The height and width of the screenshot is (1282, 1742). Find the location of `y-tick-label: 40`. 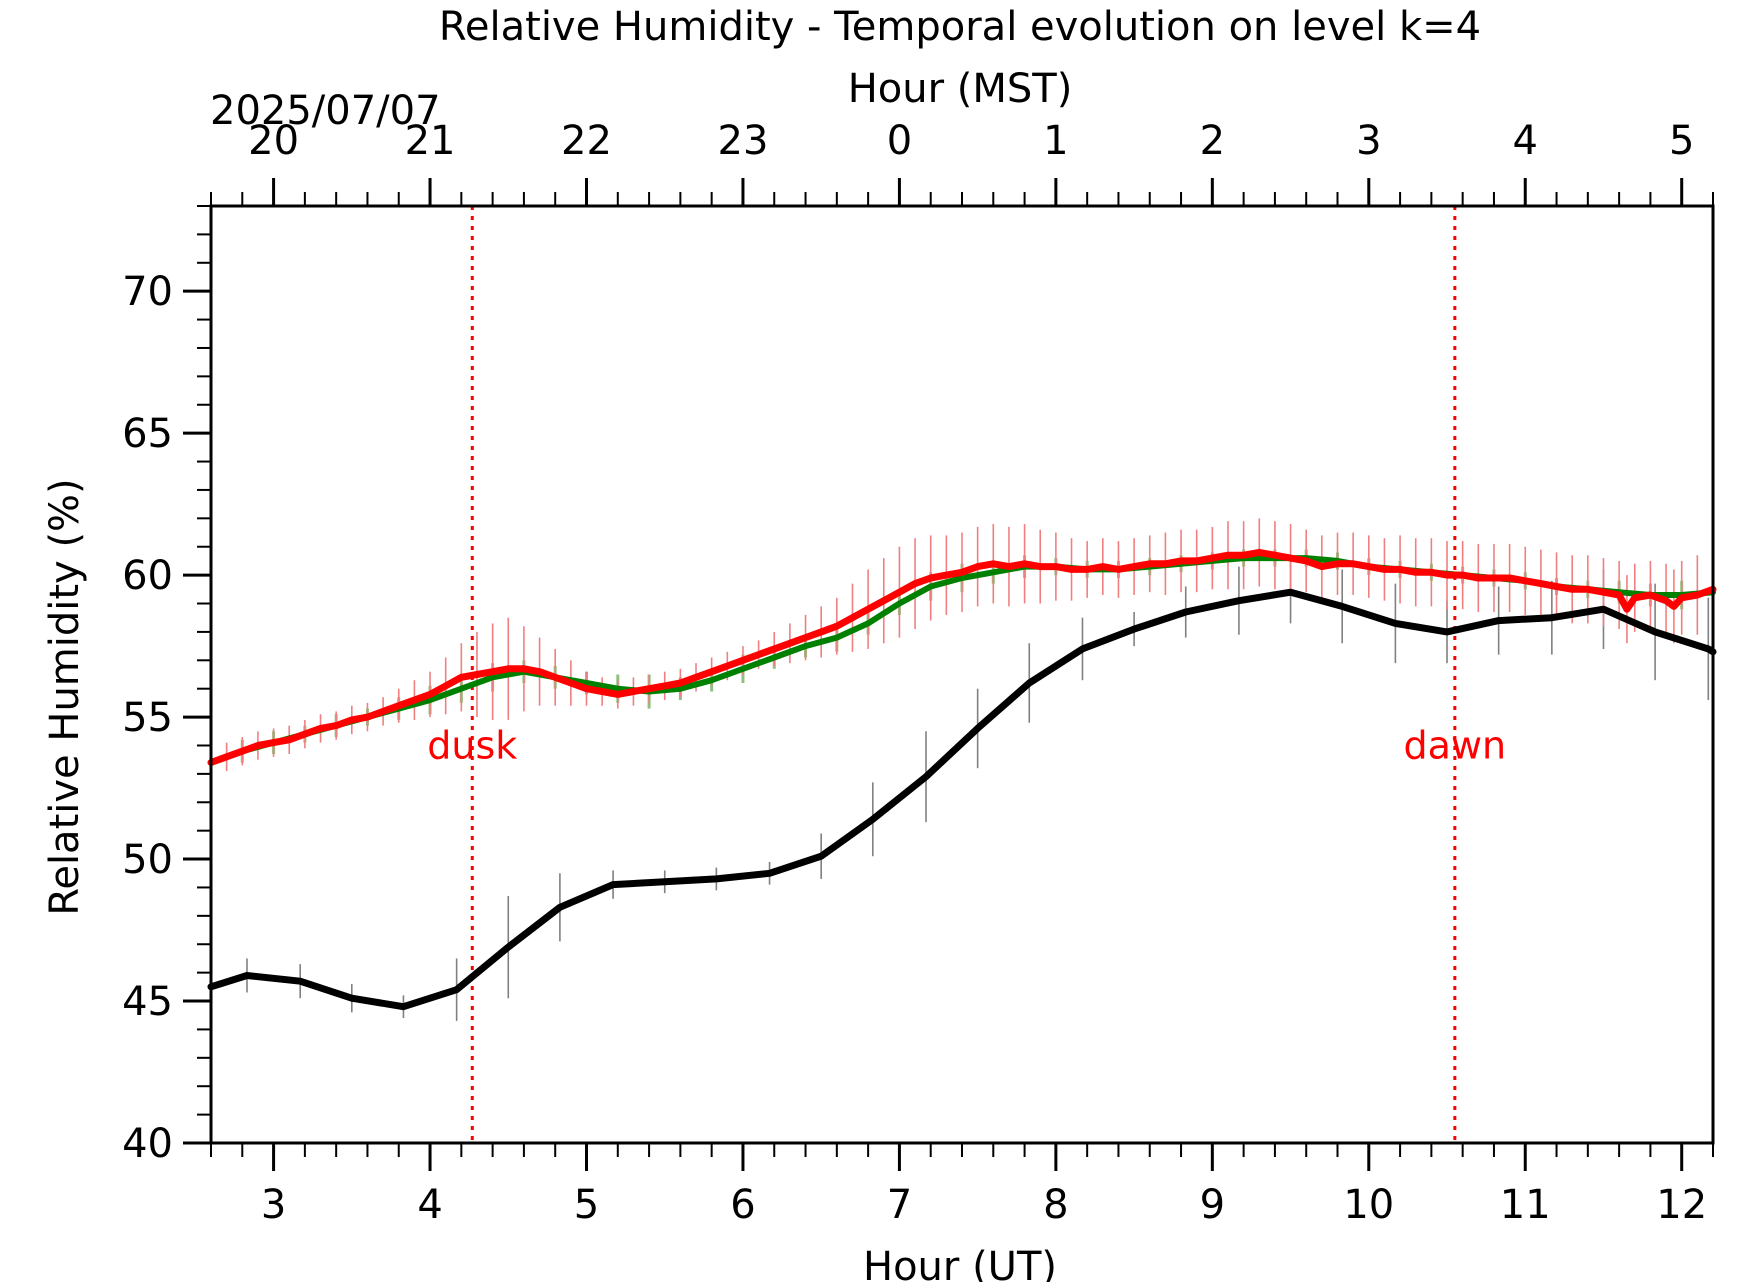

y-tick-label: 40 is located at coordinates (147, 1144).